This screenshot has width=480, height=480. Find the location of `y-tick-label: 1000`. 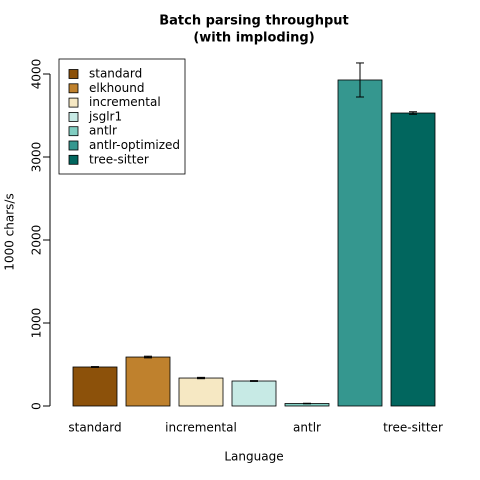

y-tick-label: 1000 is located at coordinates (37, 323).